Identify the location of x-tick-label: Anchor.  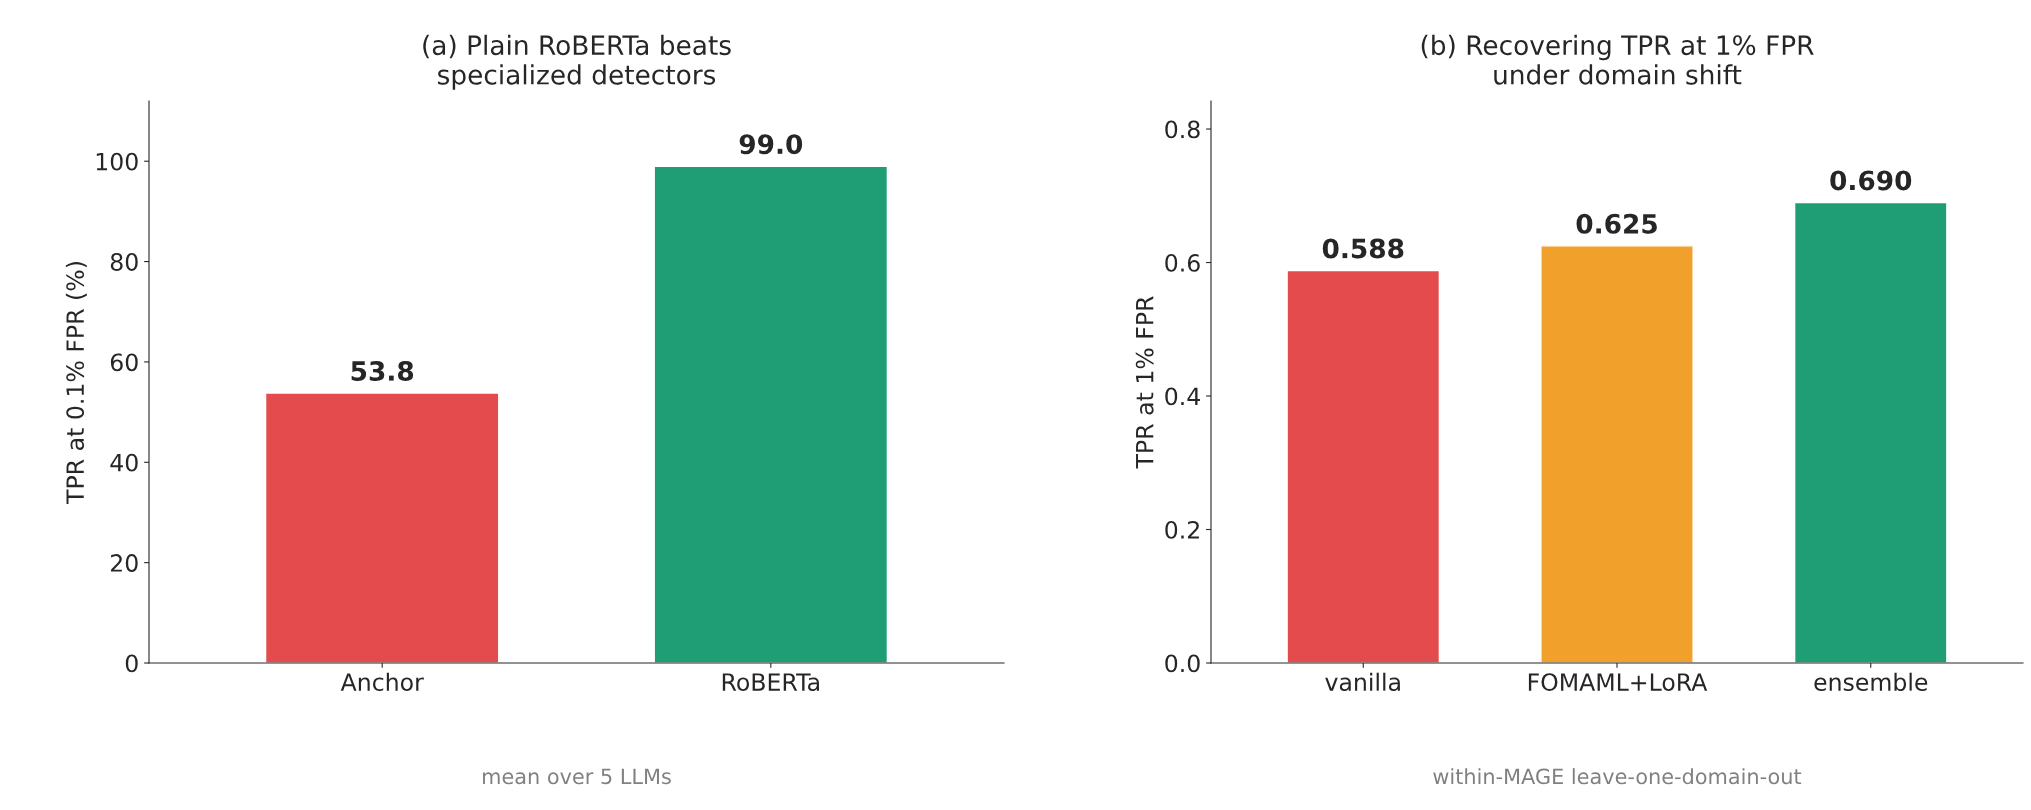
(382, 681).